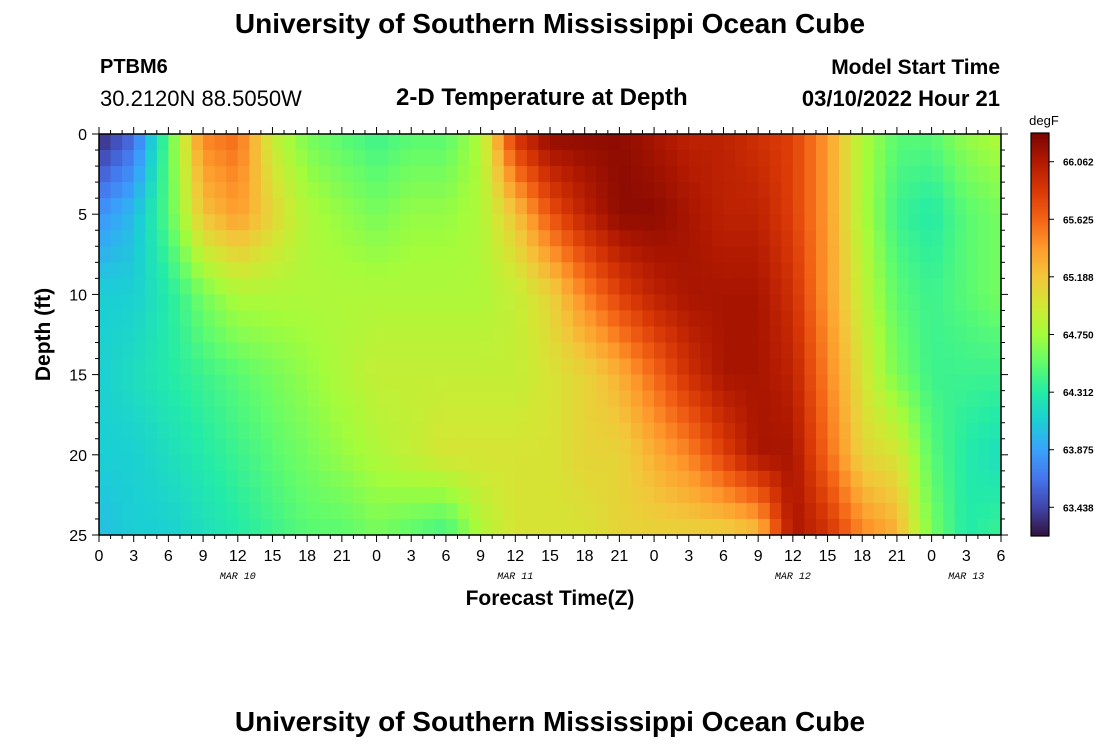 The width and height of the screenshot is (1100, 750). What do you see at coordinates (1040, 334) in the screenshot?
I see `colorbar-gradient` at bounding box center [1040, 334].